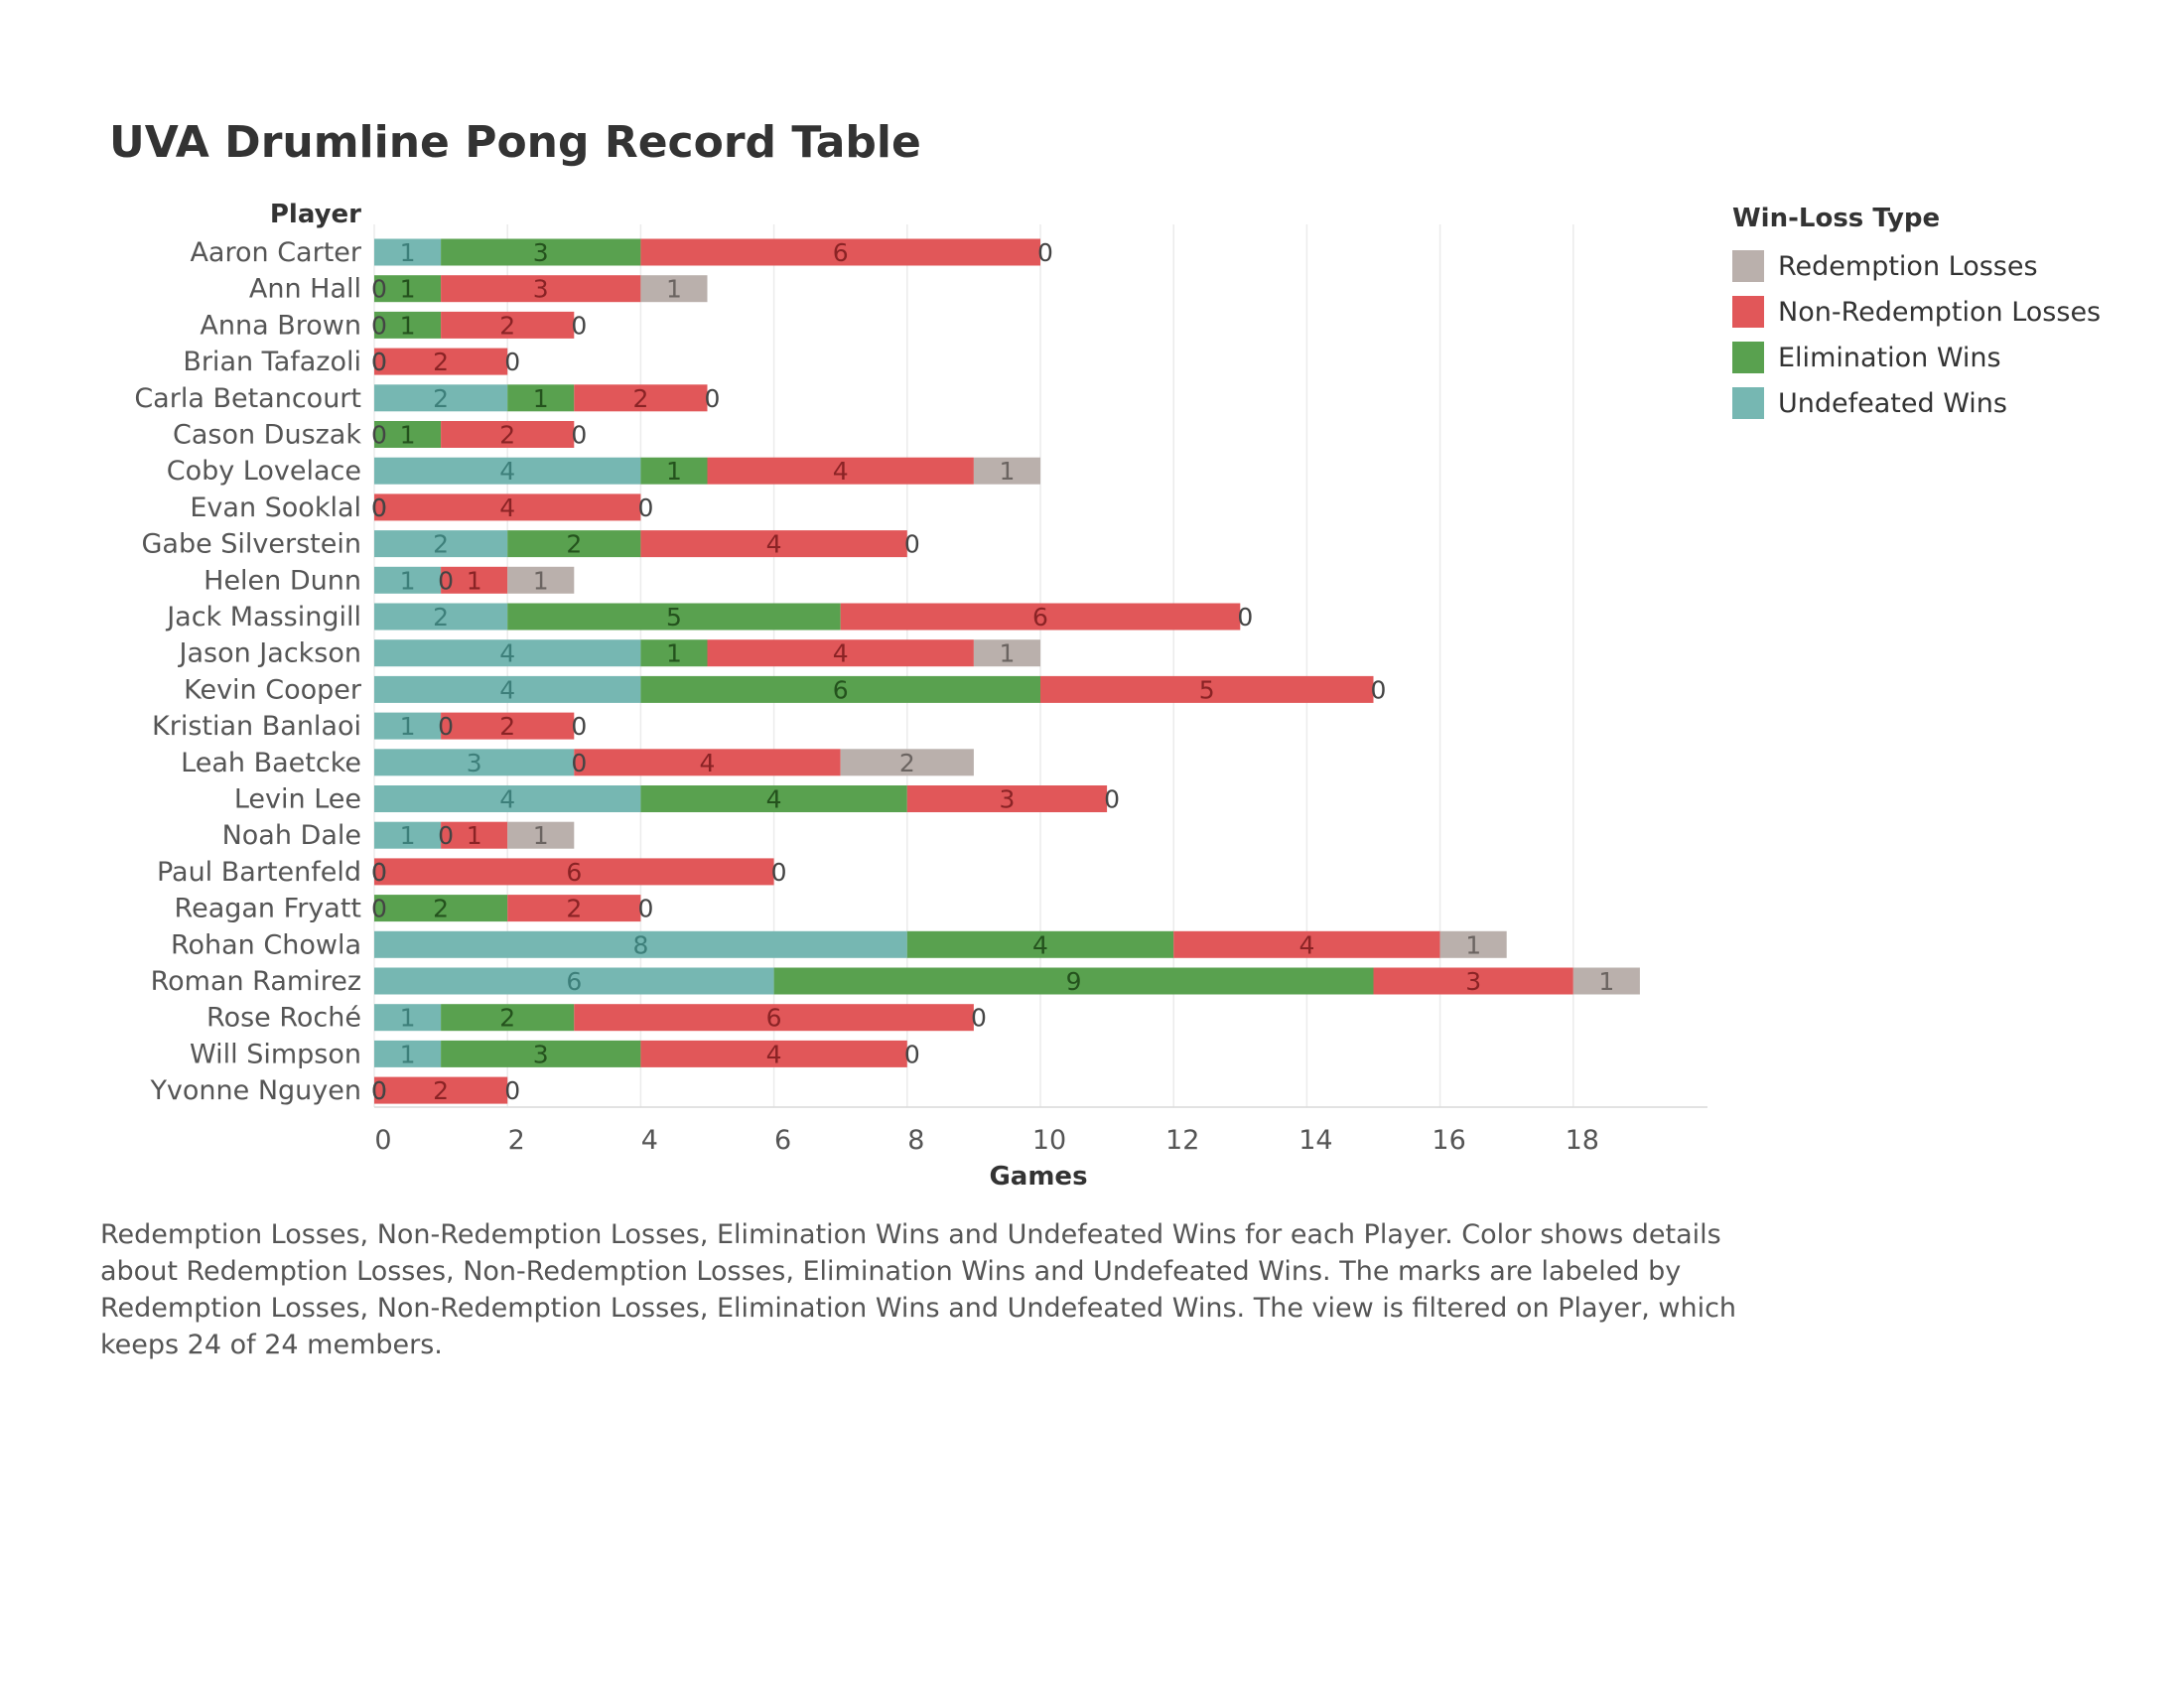 The width and height of the screenshot is (2184, 1688). Describe the element at coordinates (408, 289) in the screenshot. I see `bar-ann-hall-elimination-wins` at that location.